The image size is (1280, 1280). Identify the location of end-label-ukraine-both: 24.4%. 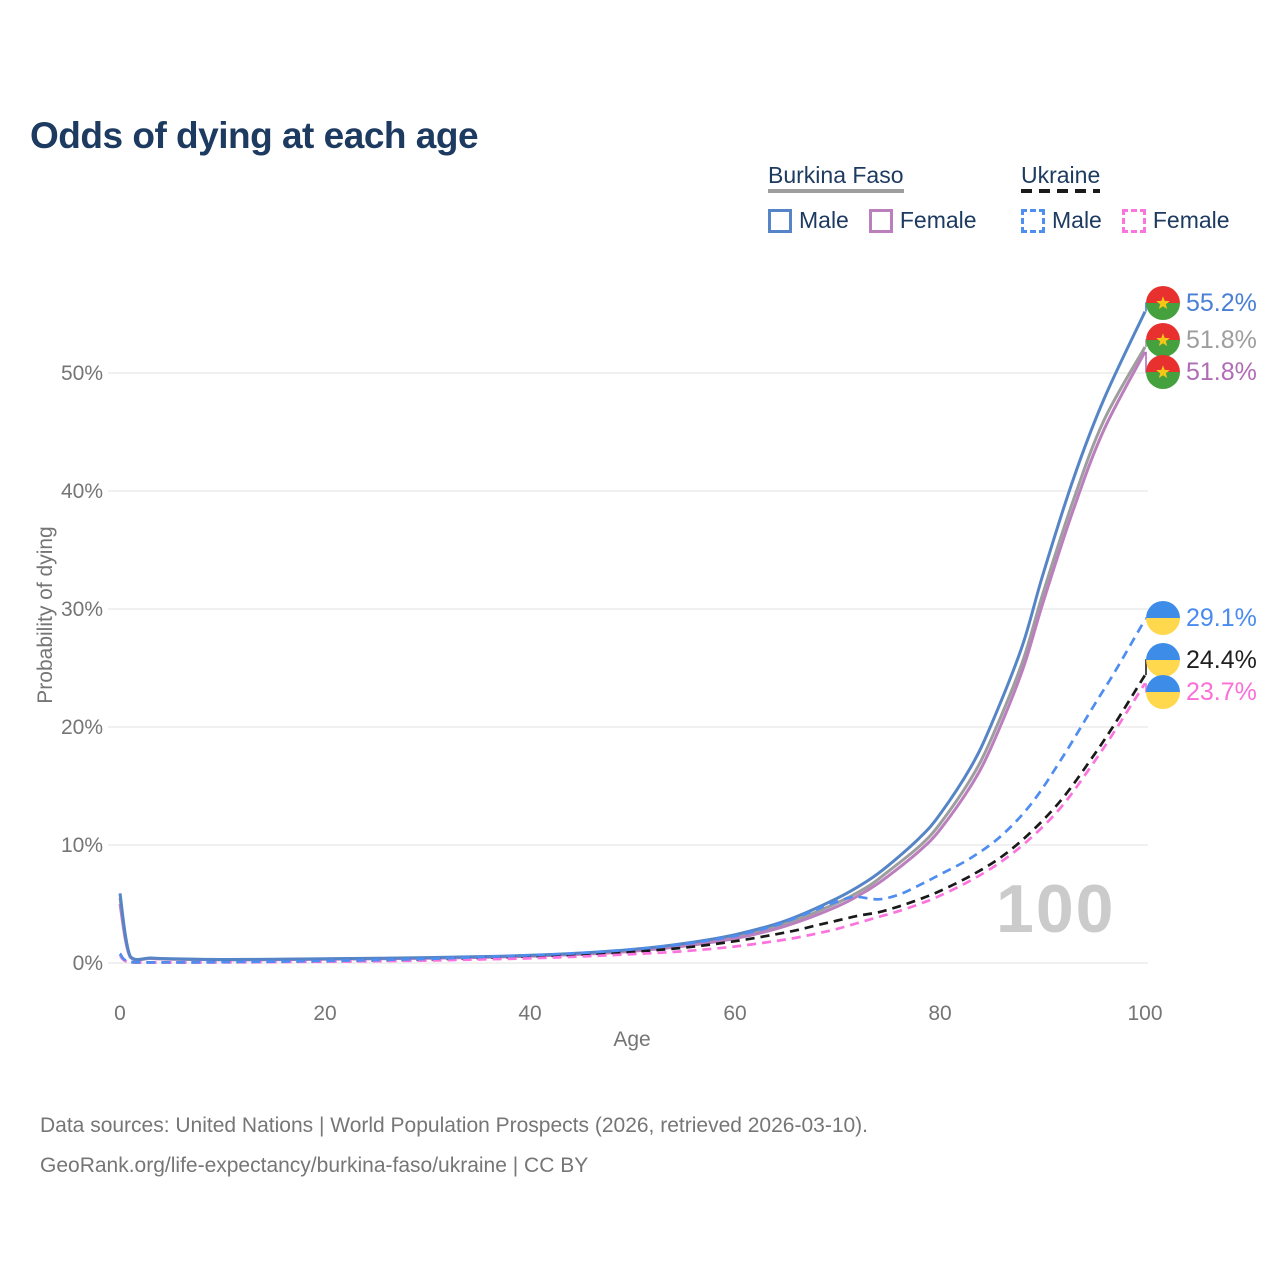
(1201, 660).